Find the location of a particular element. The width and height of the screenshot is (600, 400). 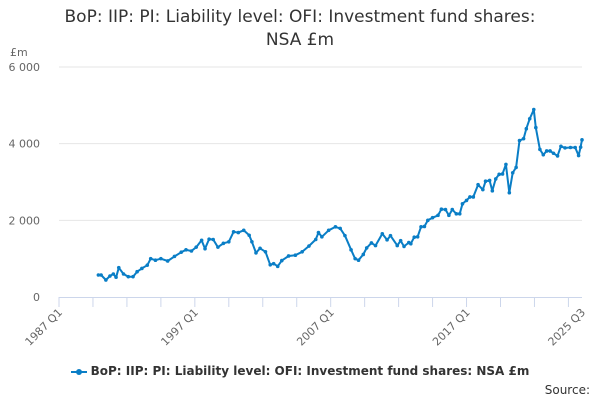

y-tick-label: 0 is located at coordinates (36, 297).